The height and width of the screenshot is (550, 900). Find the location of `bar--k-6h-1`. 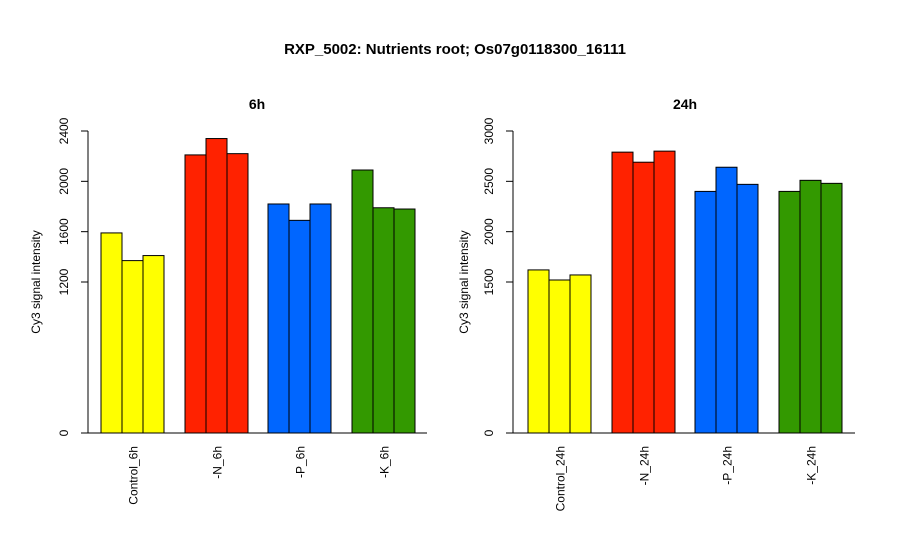

bar--k-6h-1 is located at coordinates (362, 301).